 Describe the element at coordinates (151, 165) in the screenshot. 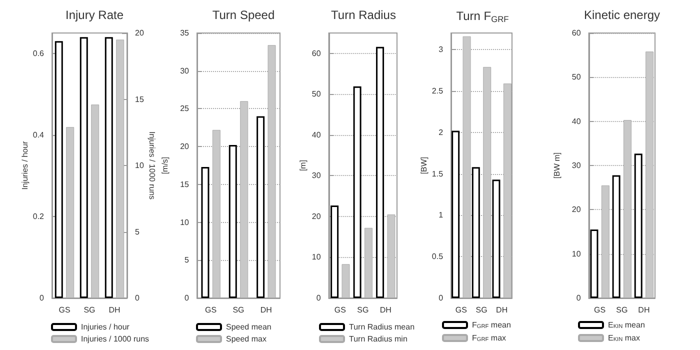

I see `y2-axis-title: Injuries / 1000 runs` at that location.